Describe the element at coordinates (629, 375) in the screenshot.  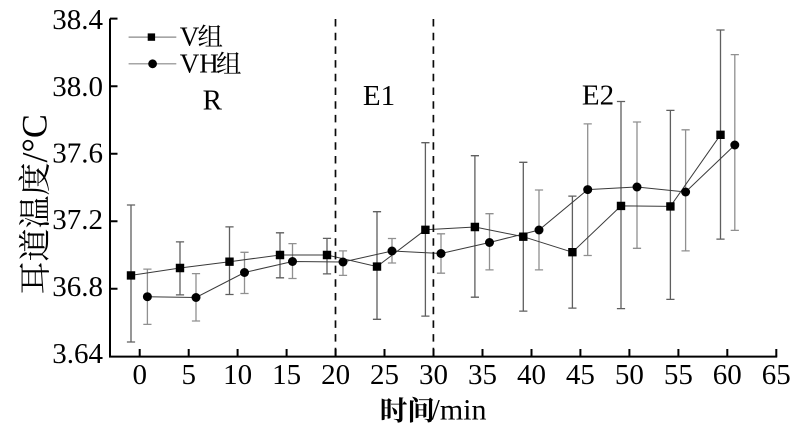
I see `svg-text: 50` at that location.